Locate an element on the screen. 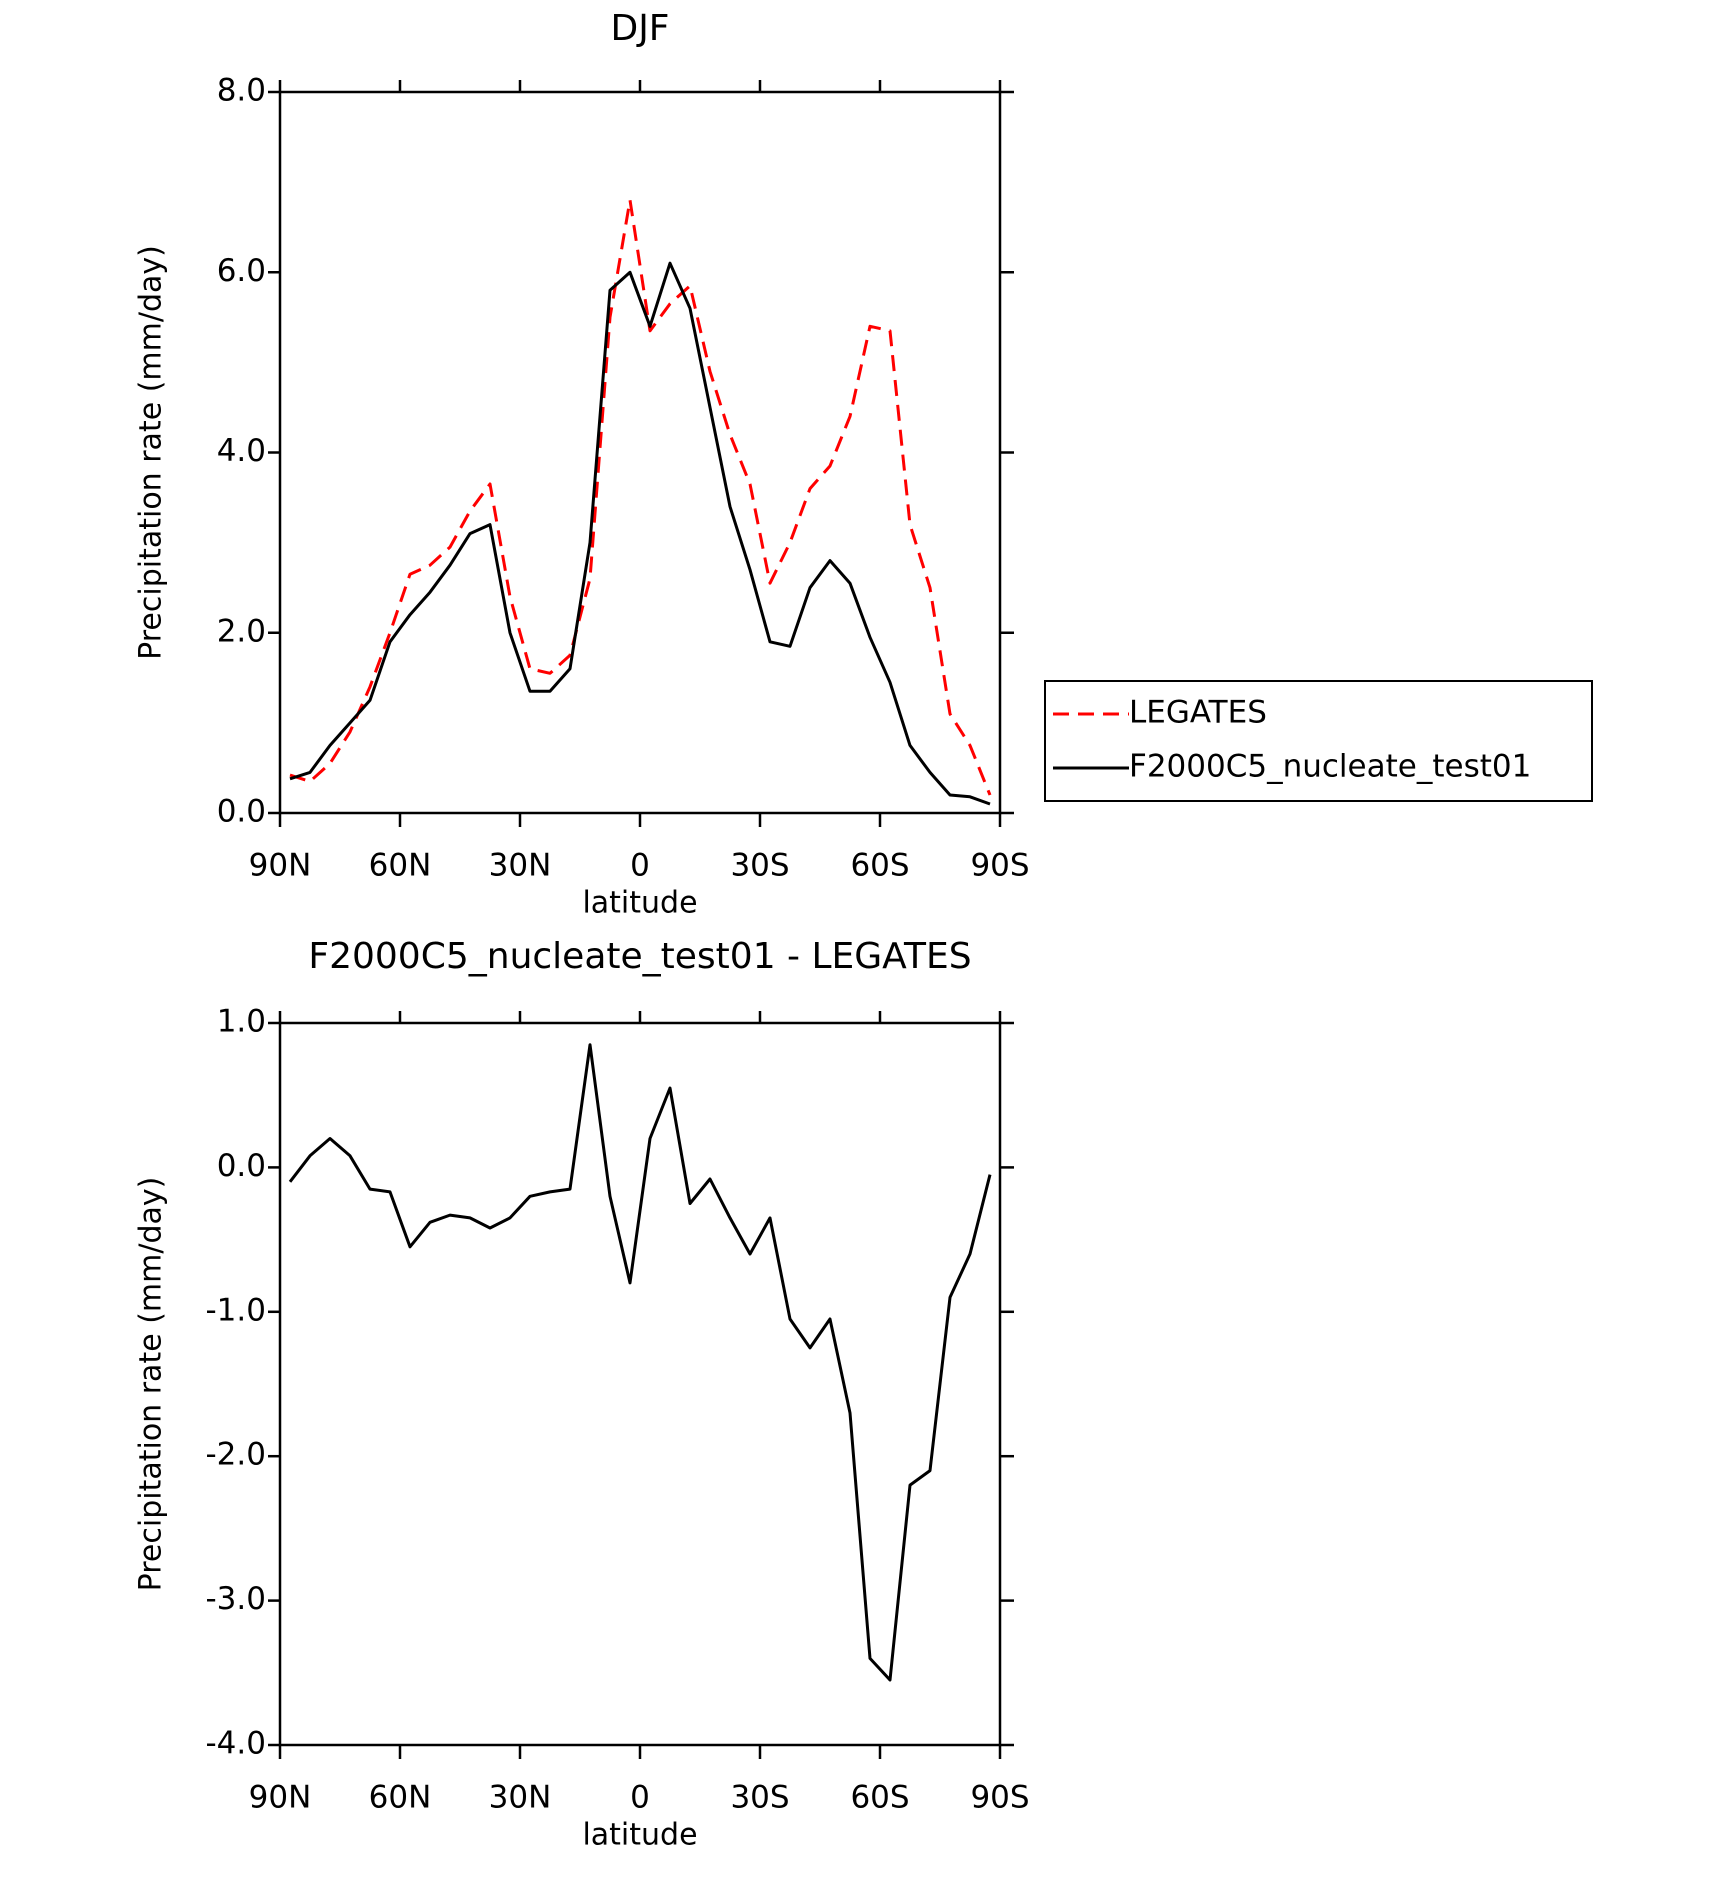 The width and height of the screenshot is (1710, 1881). y-tick-label: -2.0 is located at coordinates (236, 1455).